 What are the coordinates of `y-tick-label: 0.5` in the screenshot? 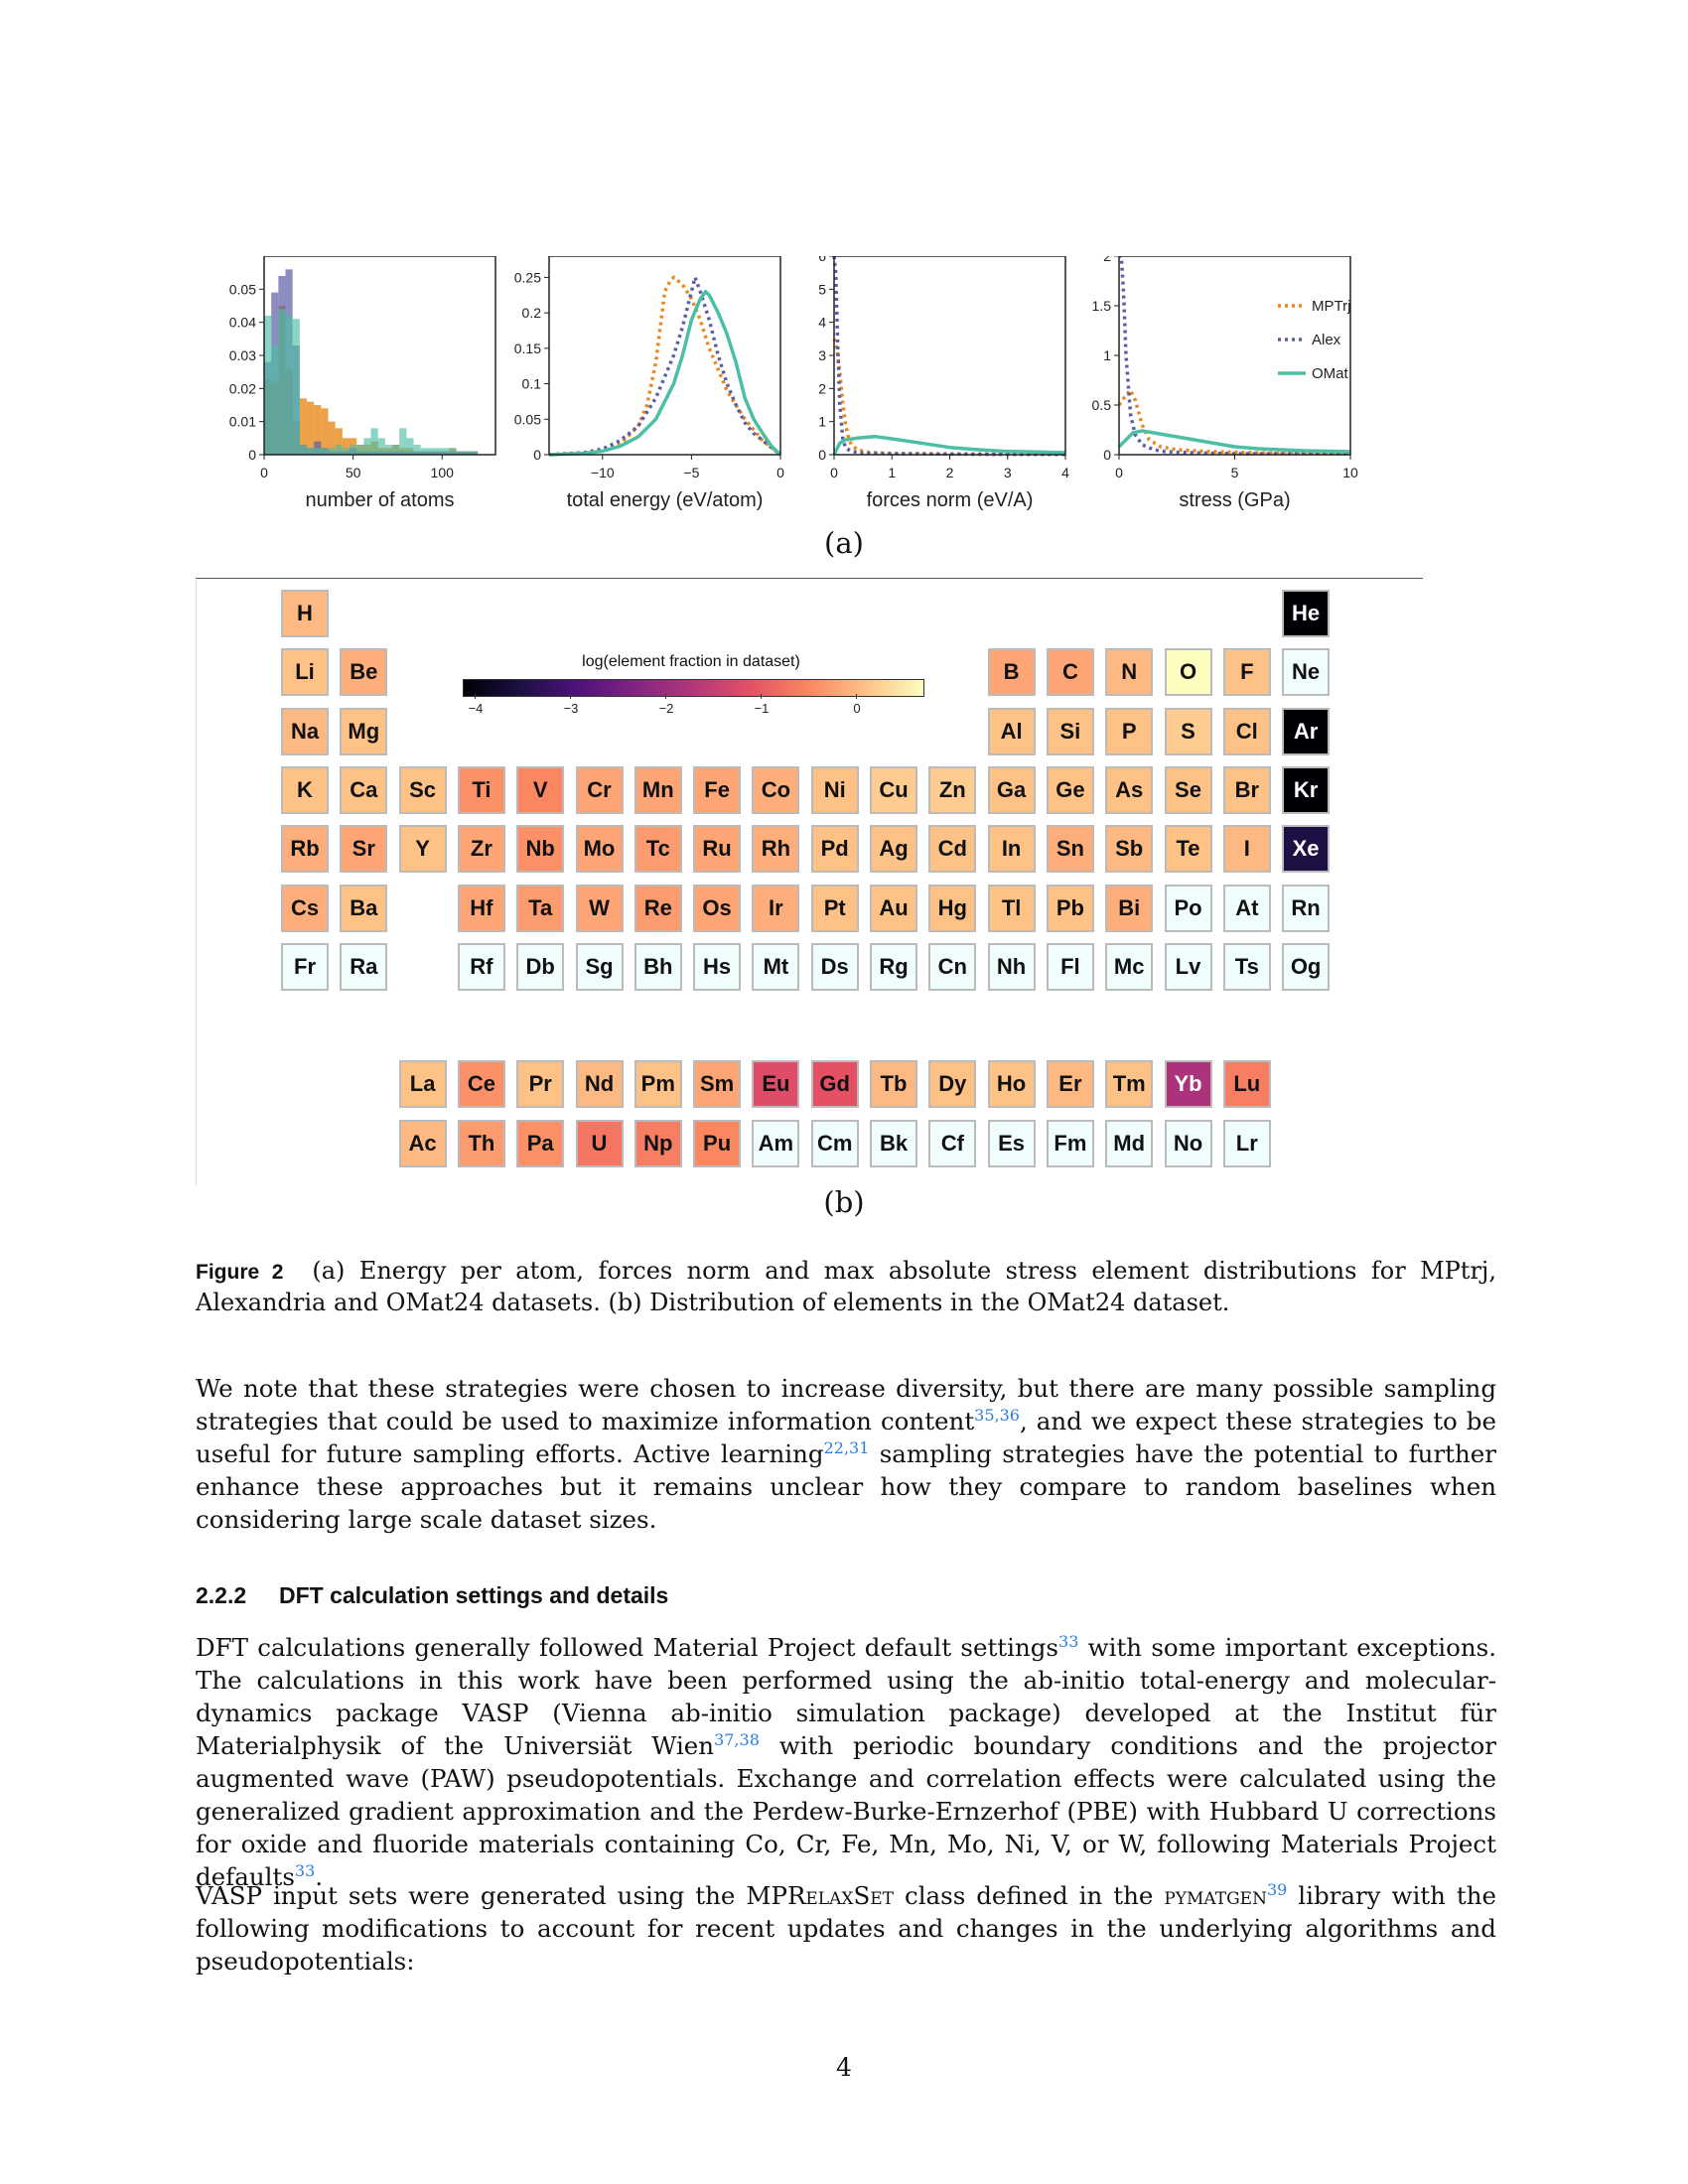 It's located at (1102, 405).